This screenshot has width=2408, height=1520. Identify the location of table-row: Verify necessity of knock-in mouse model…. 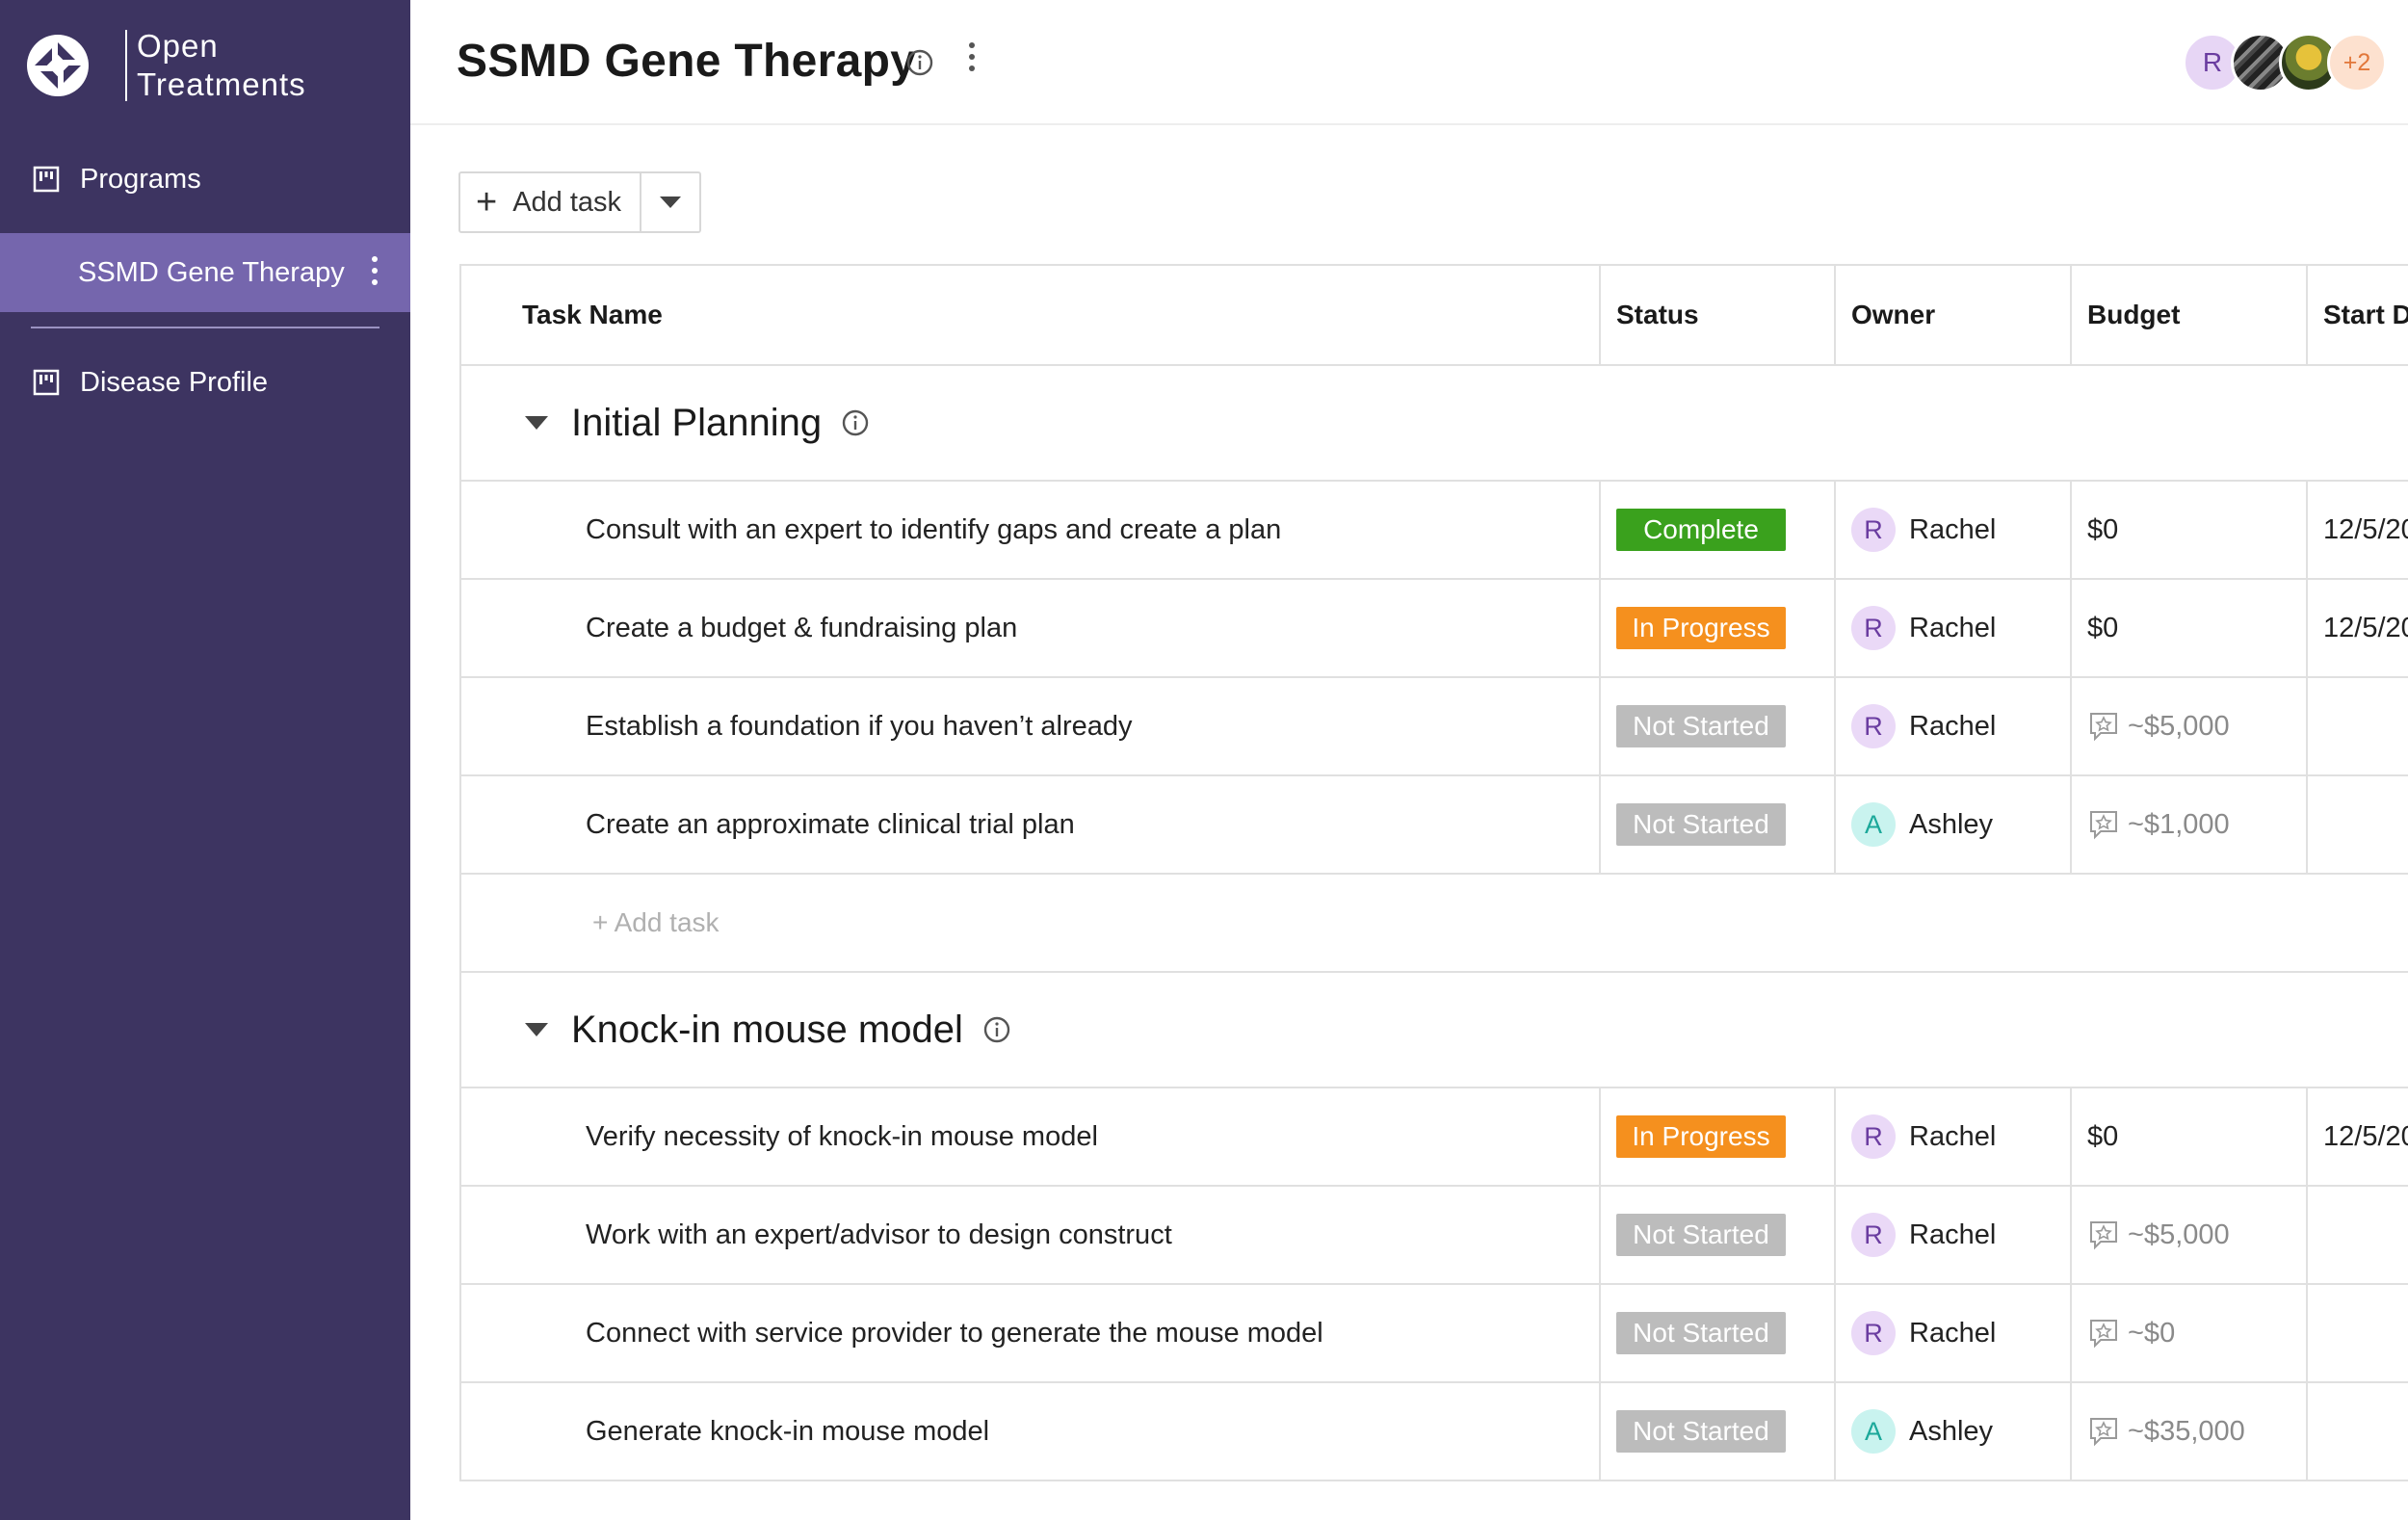
(1434, 1137).